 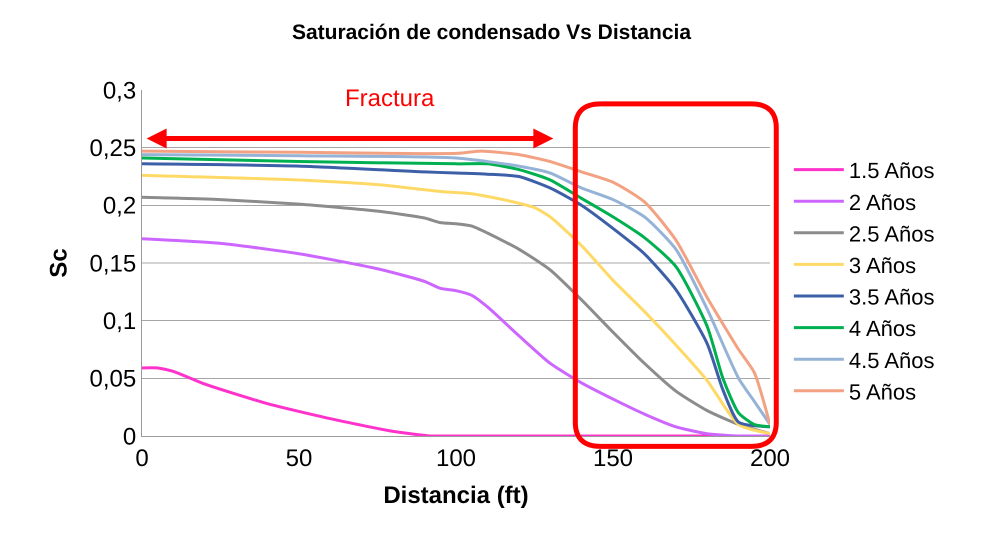 I want to click on legend-label: 2.5 Años, so click(x=891, y=233).